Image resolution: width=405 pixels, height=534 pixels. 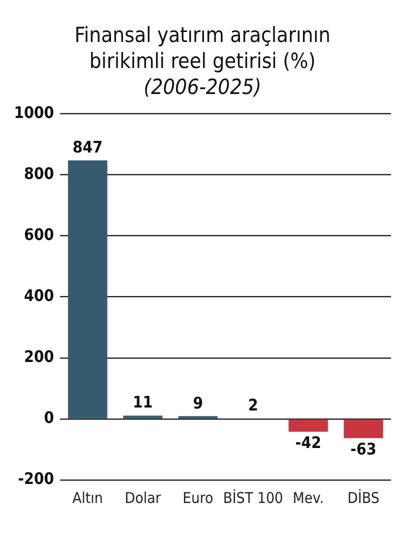 What do you see at coordinates (363, 497) in the screenshot?
I see `x-tick-label: DİBS` at bounding box center [363, 497].